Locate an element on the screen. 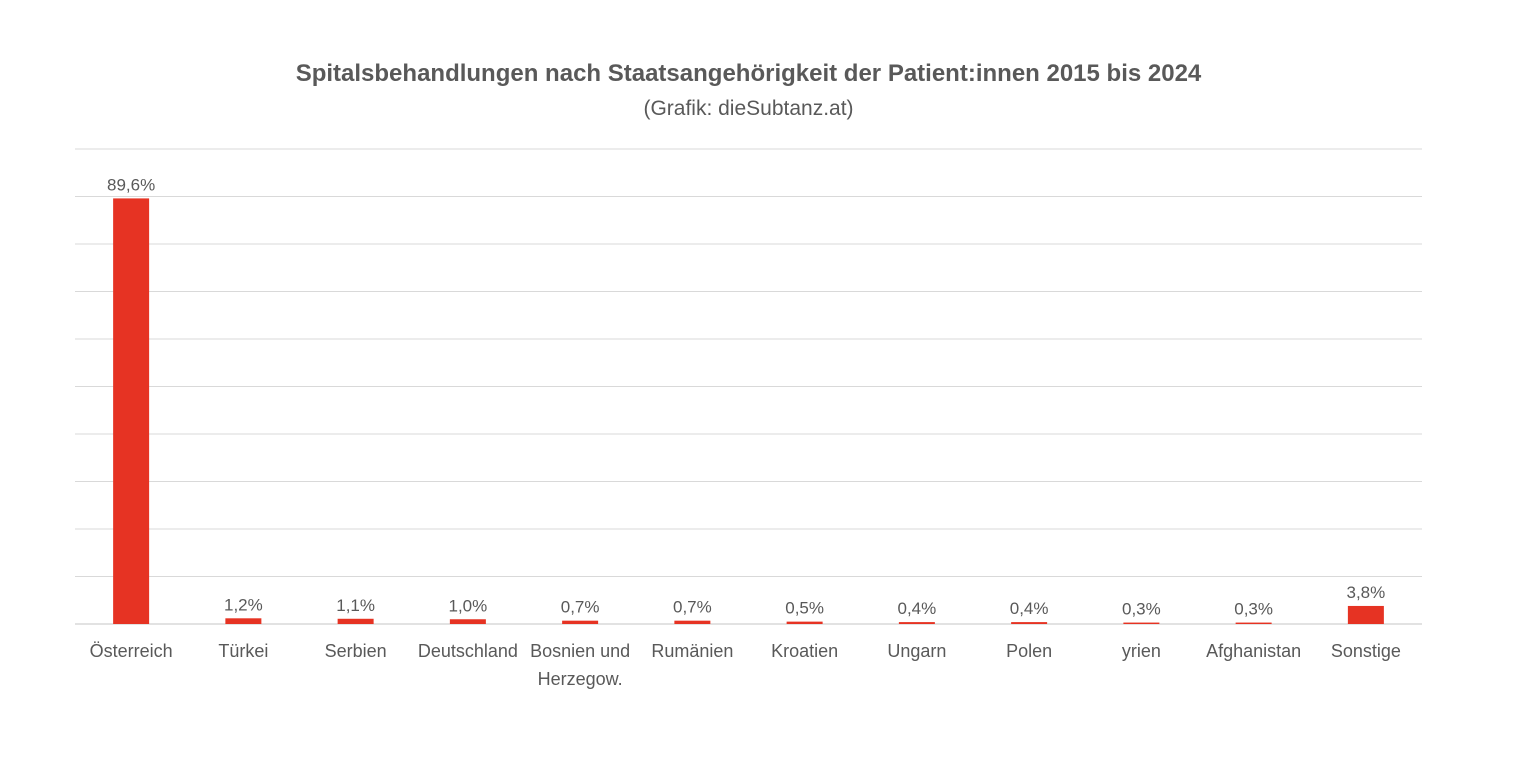  data-label: 3,8% is located at coordinates (1366, 592).